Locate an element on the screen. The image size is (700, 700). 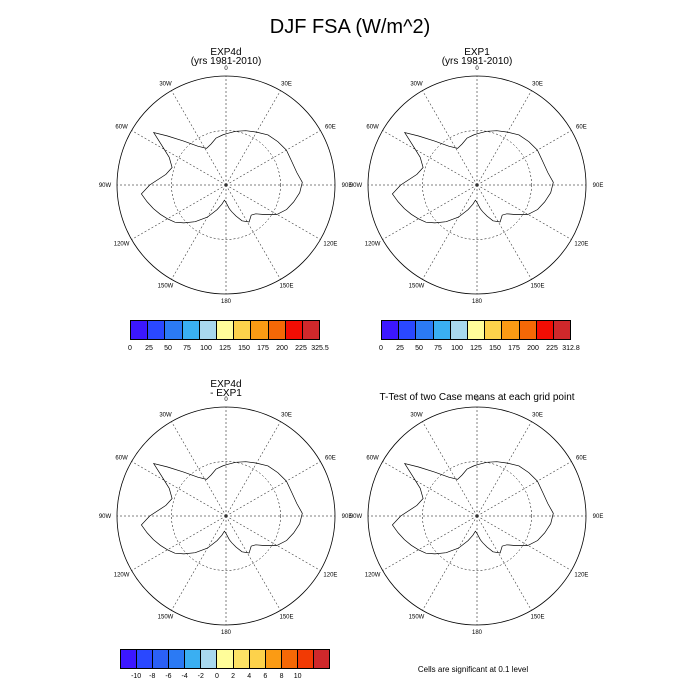
colorbar-exp1 is located at coordinates (476, 330).